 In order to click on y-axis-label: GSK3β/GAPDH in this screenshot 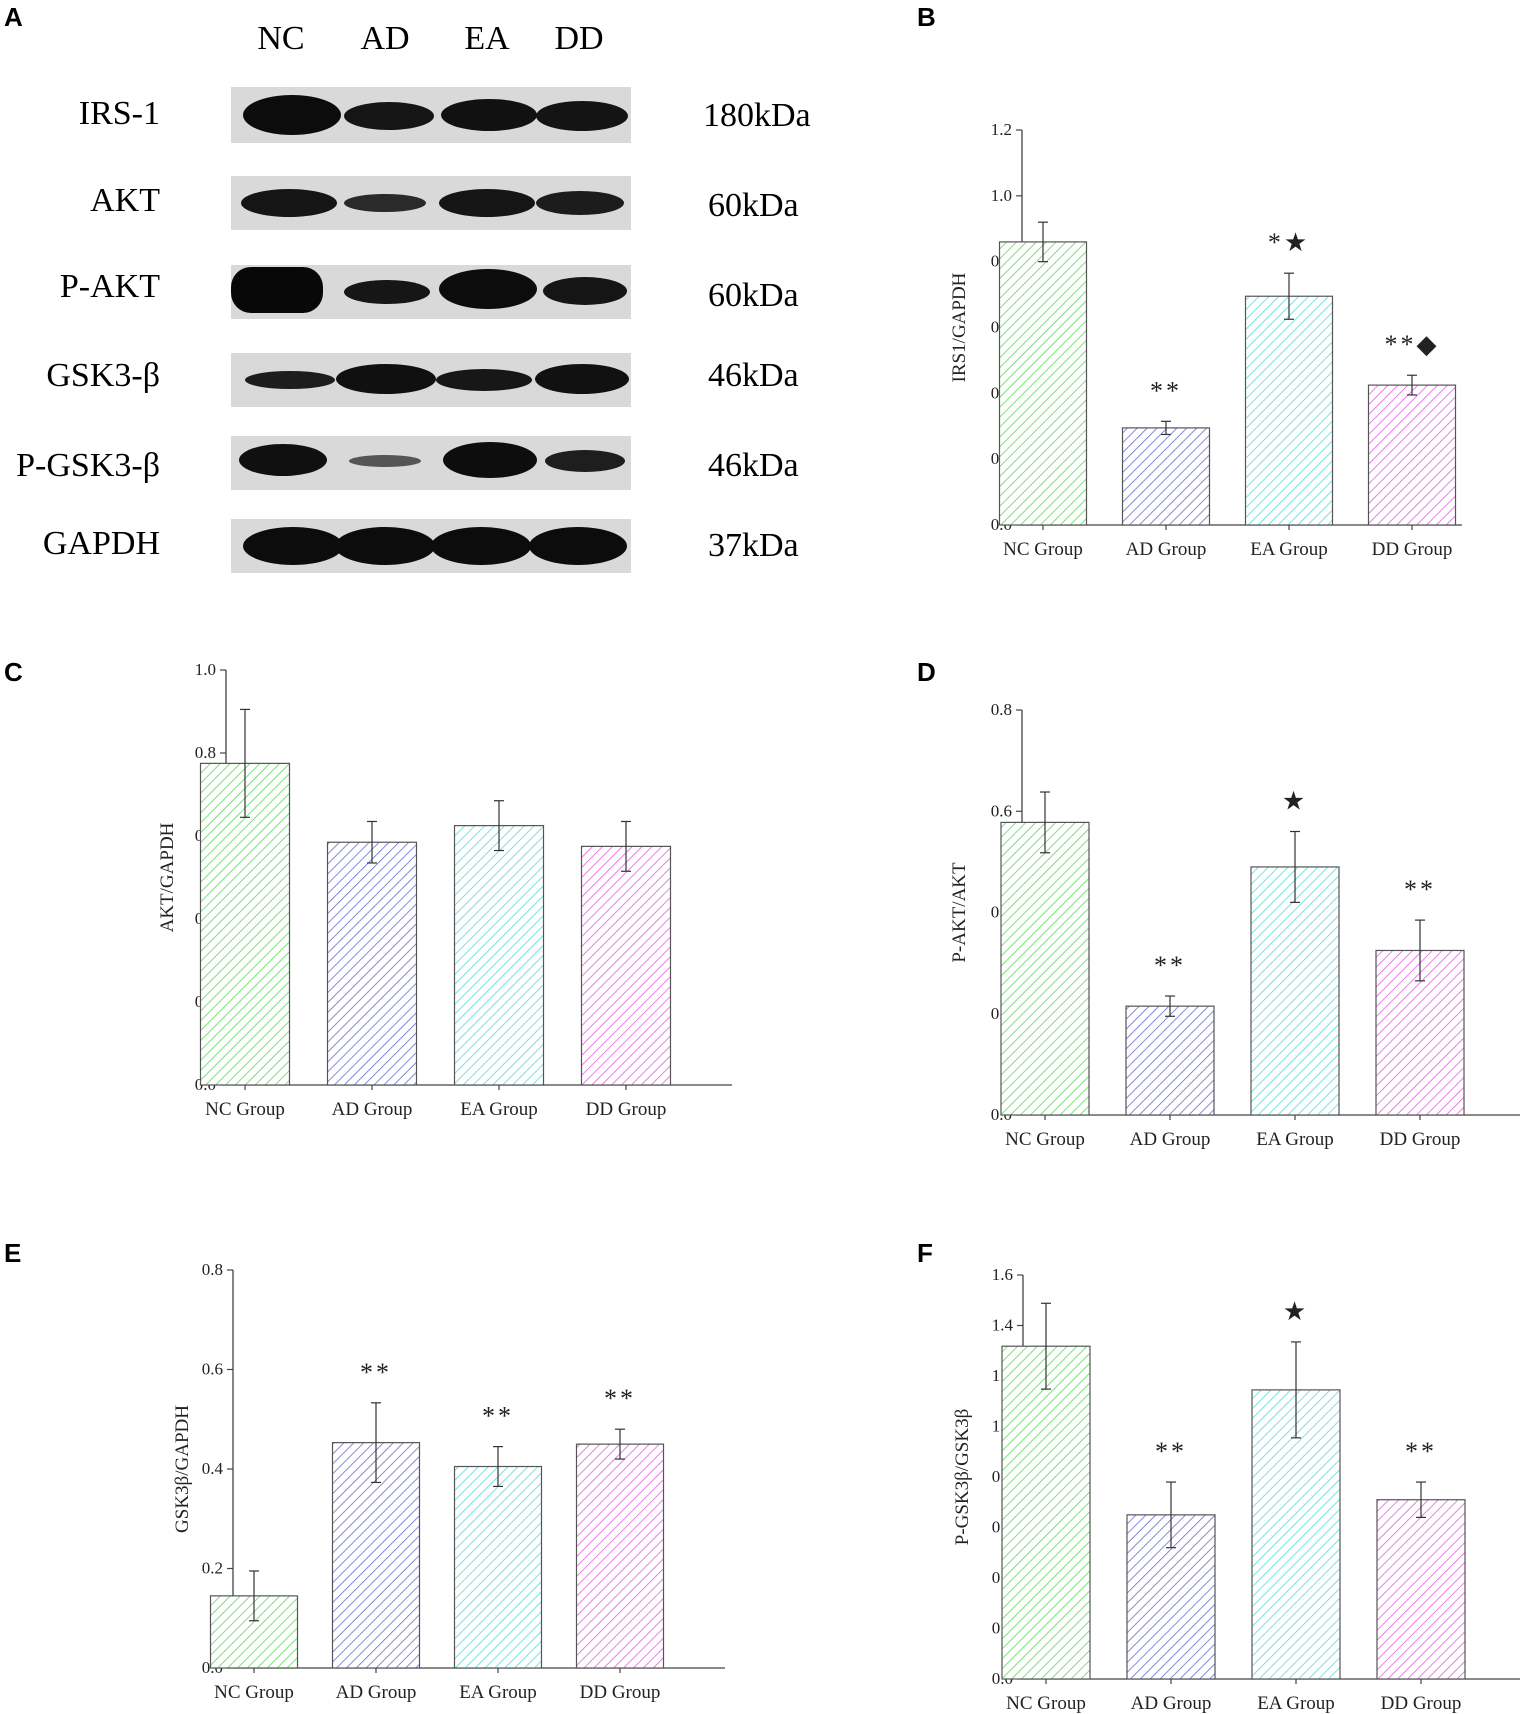, I will do `click(182, 1469)`.